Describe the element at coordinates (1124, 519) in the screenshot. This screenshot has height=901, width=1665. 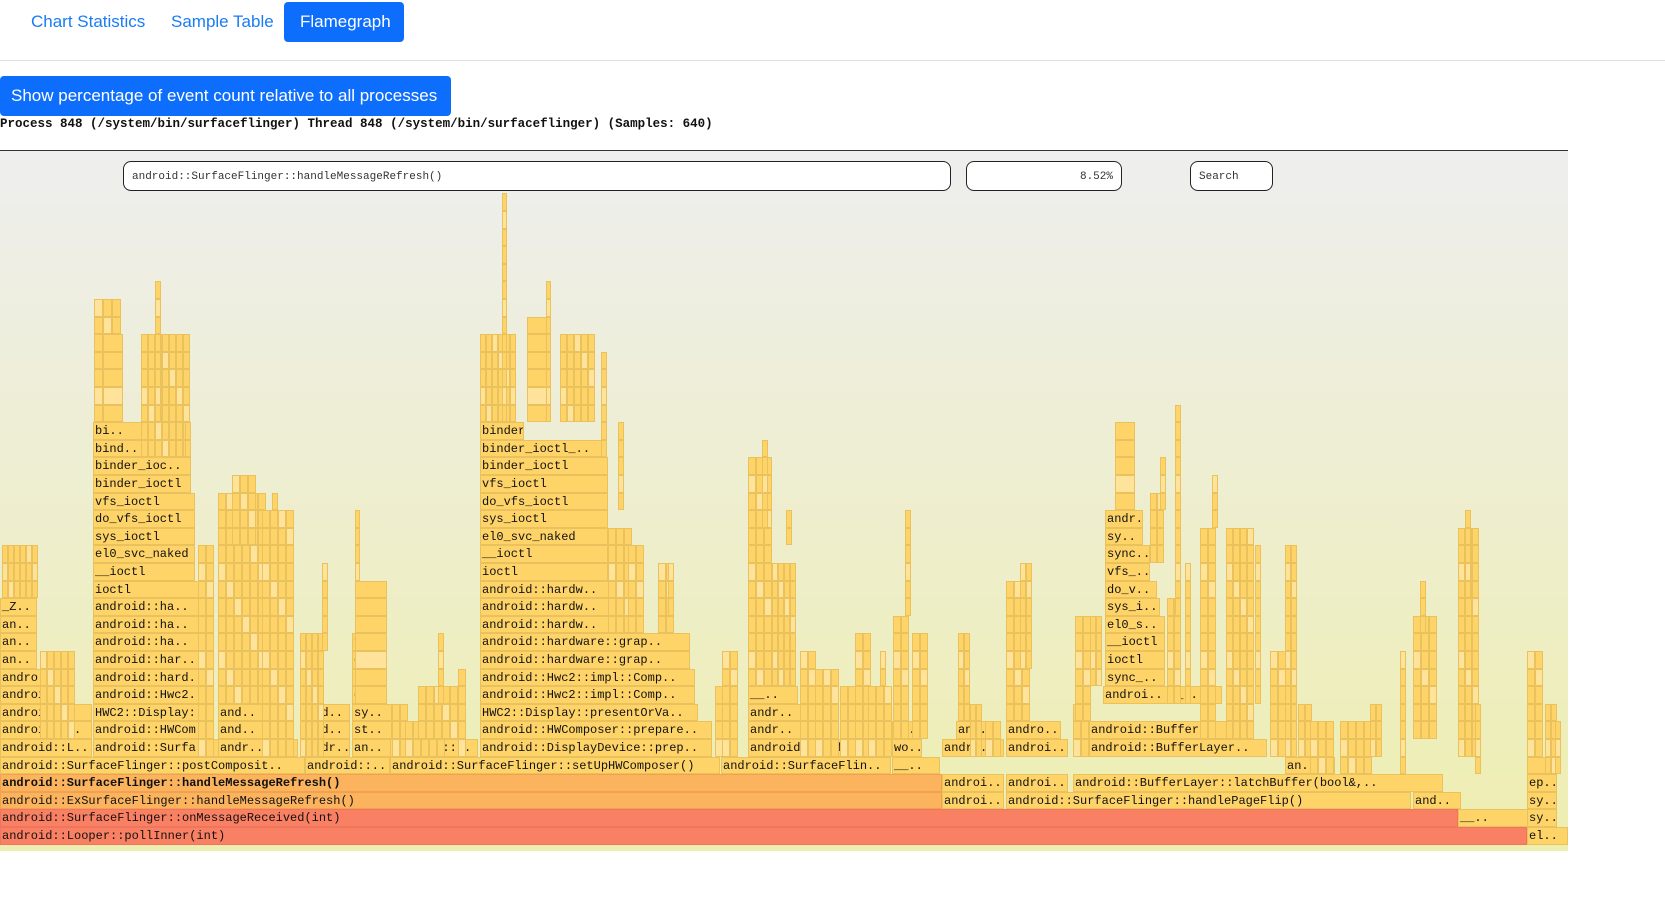
I see `flame-frame: andr..` at that location.